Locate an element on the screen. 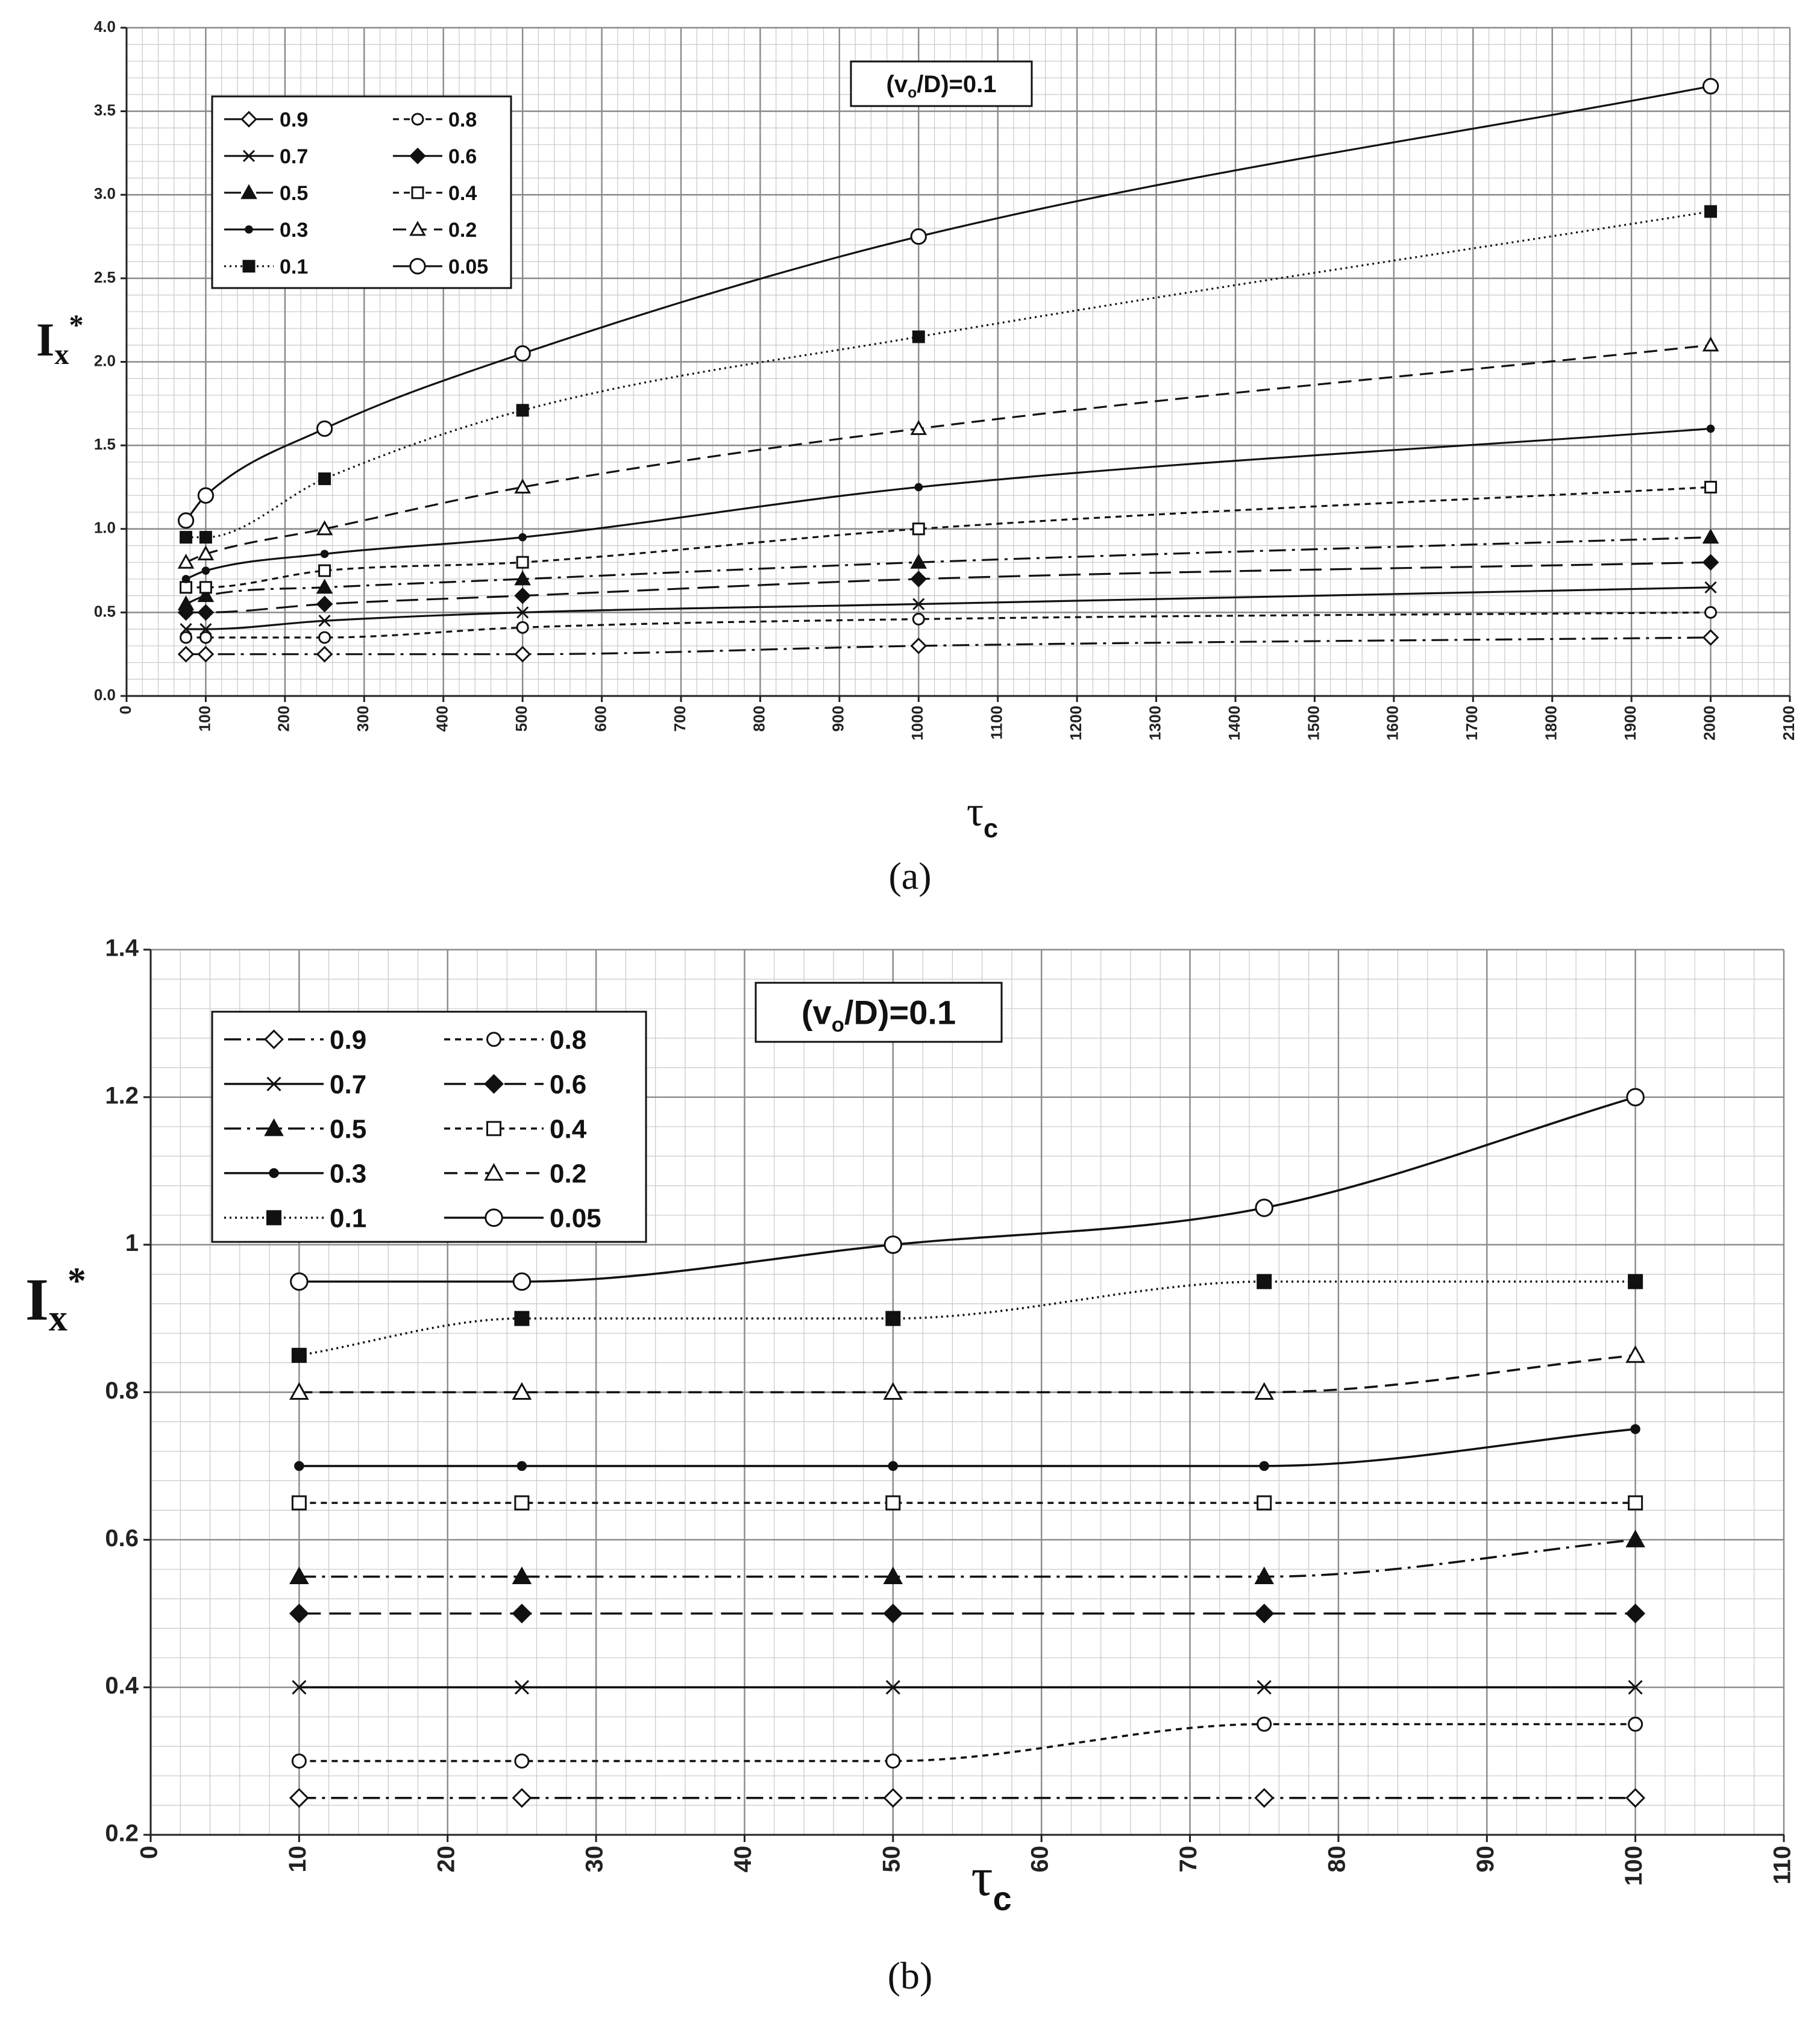 Image resolution: width=1820 pixels, height=2018 pixels. legend-label: 0.5 is located at coordinates (348, 1129).